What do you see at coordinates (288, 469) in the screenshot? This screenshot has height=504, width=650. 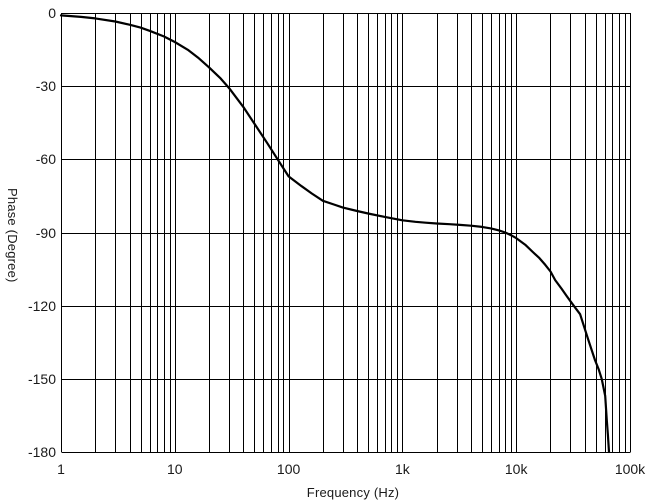 I see `x-tick-label: 100` at bounding box center [288, 469].